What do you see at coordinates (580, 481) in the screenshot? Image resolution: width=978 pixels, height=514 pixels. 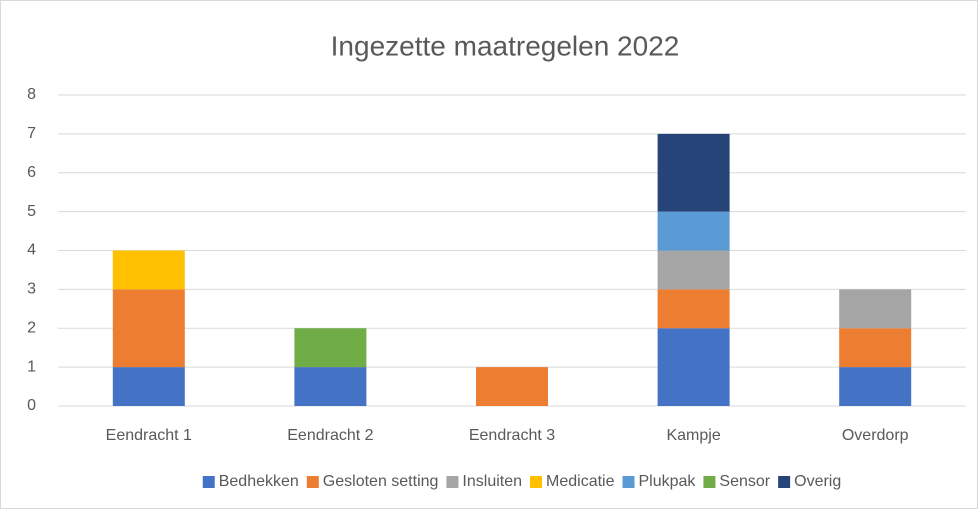 I see `legend-label: Medicatie` at bounding box center [580, 481].